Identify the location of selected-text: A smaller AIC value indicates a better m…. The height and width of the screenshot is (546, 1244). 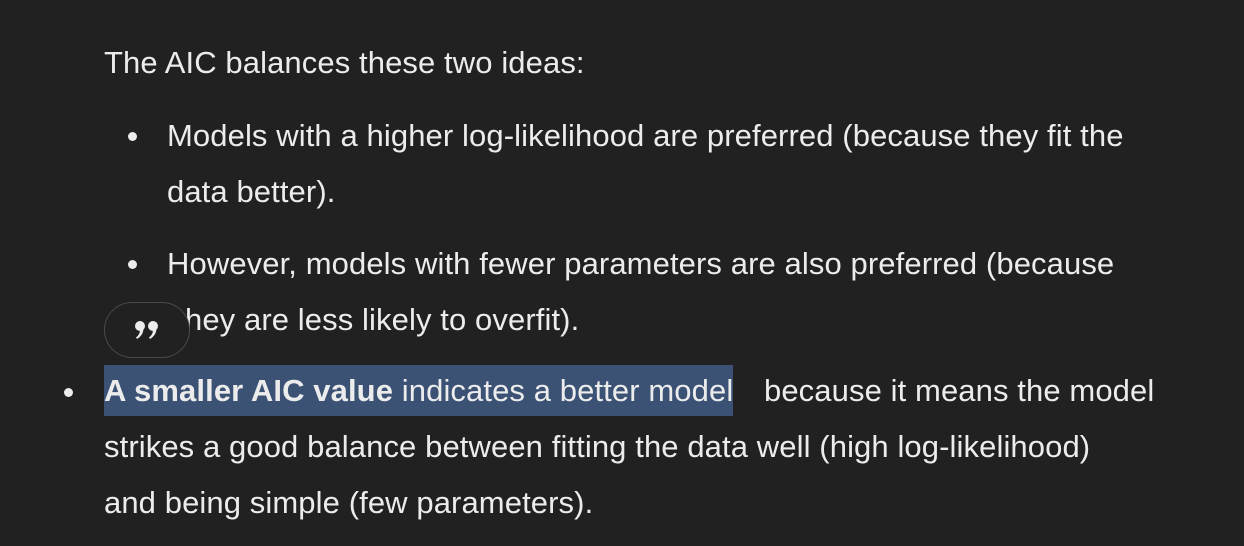
(419, 390).